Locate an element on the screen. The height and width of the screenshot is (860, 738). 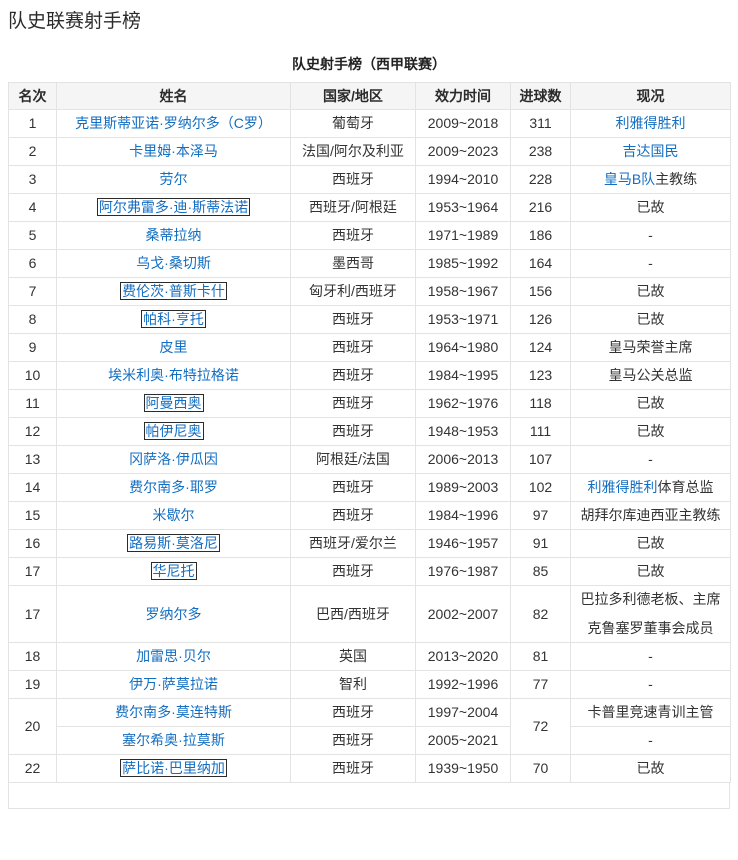
column-header-5: 现况 is located at coordinates (650, 96).